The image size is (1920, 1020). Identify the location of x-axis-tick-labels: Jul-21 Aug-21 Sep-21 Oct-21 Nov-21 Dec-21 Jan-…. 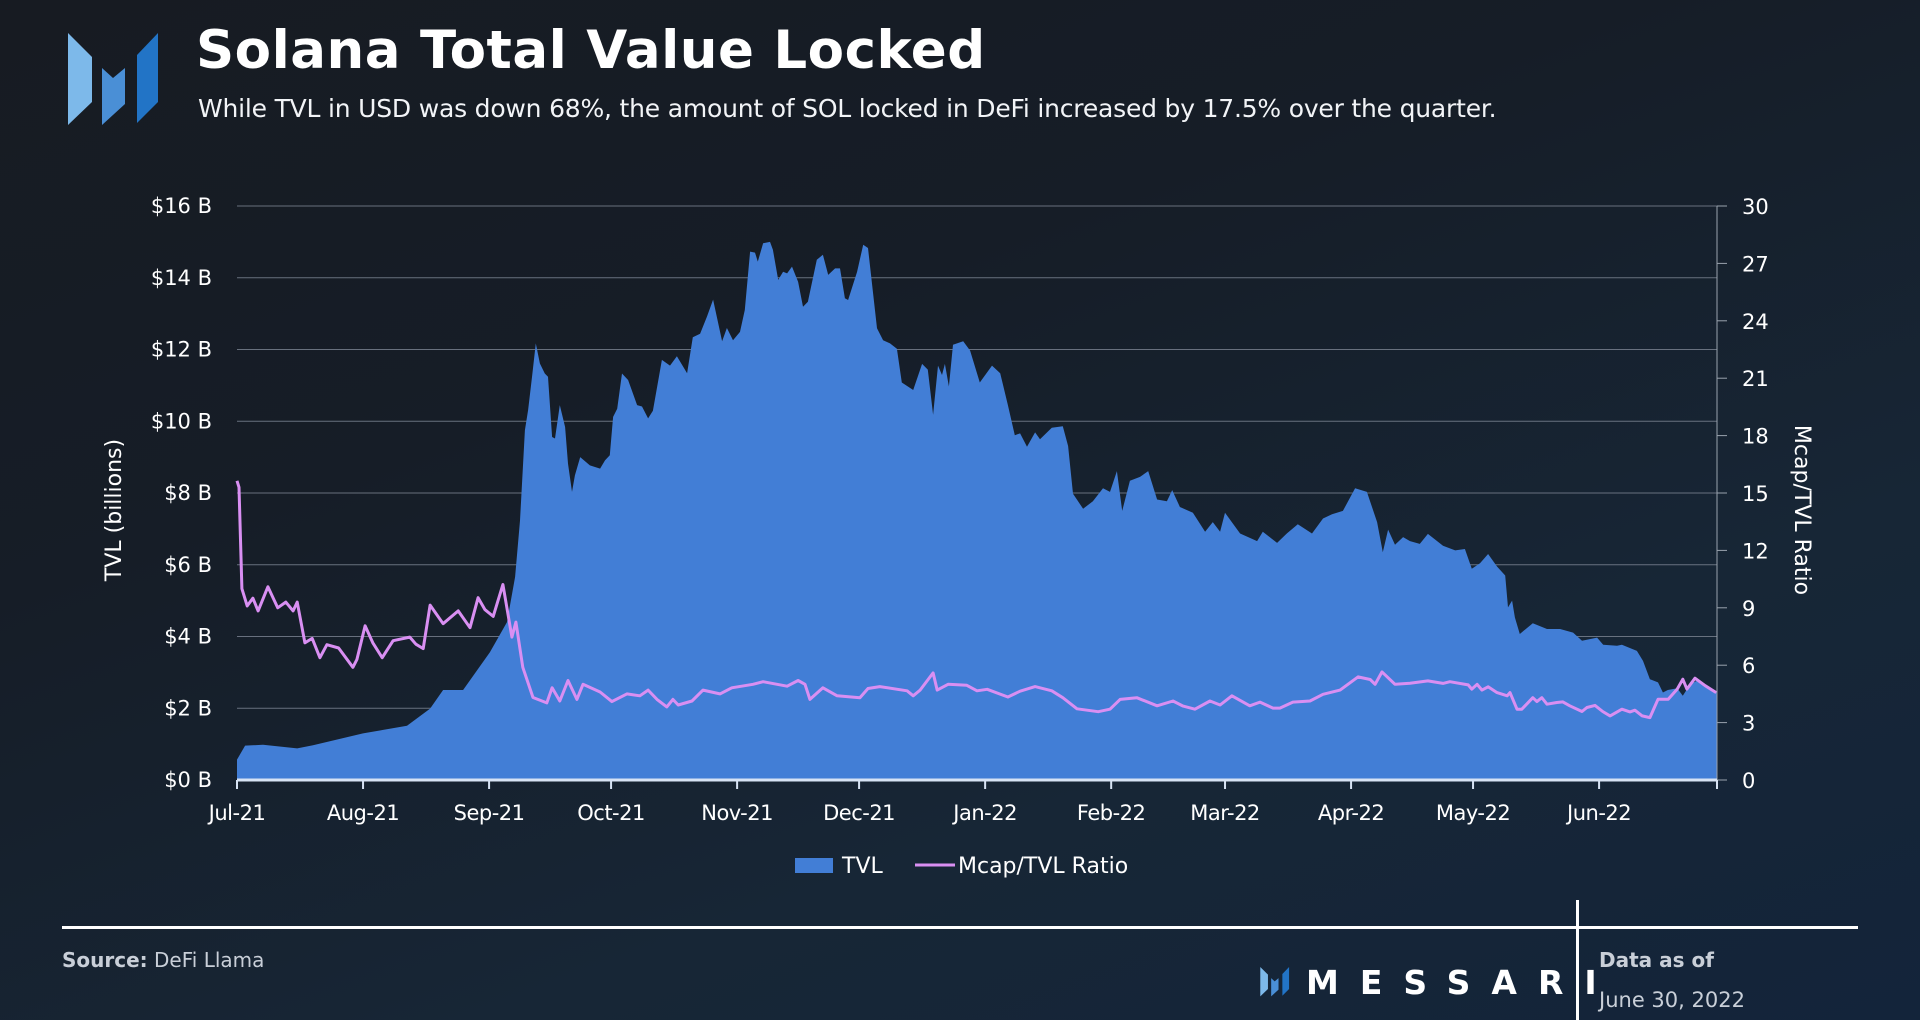
(919, 813).